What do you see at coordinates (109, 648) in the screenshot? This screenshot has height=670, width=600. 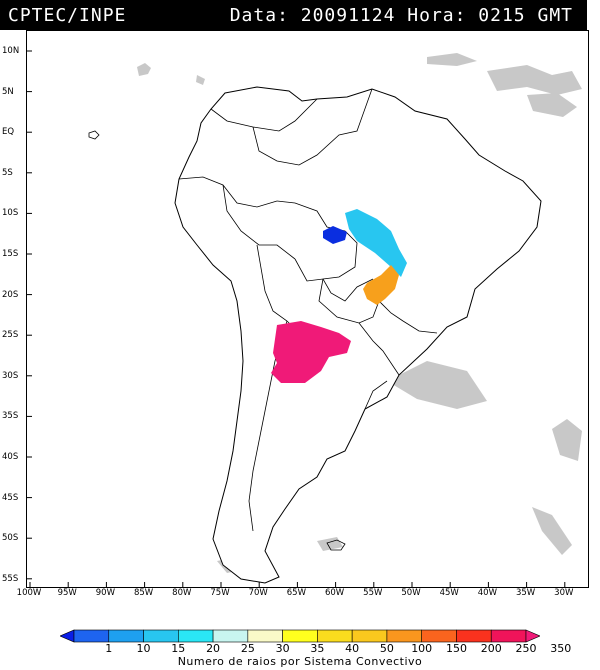 I see `legend-value: 1` at bounding box center [109, 648].